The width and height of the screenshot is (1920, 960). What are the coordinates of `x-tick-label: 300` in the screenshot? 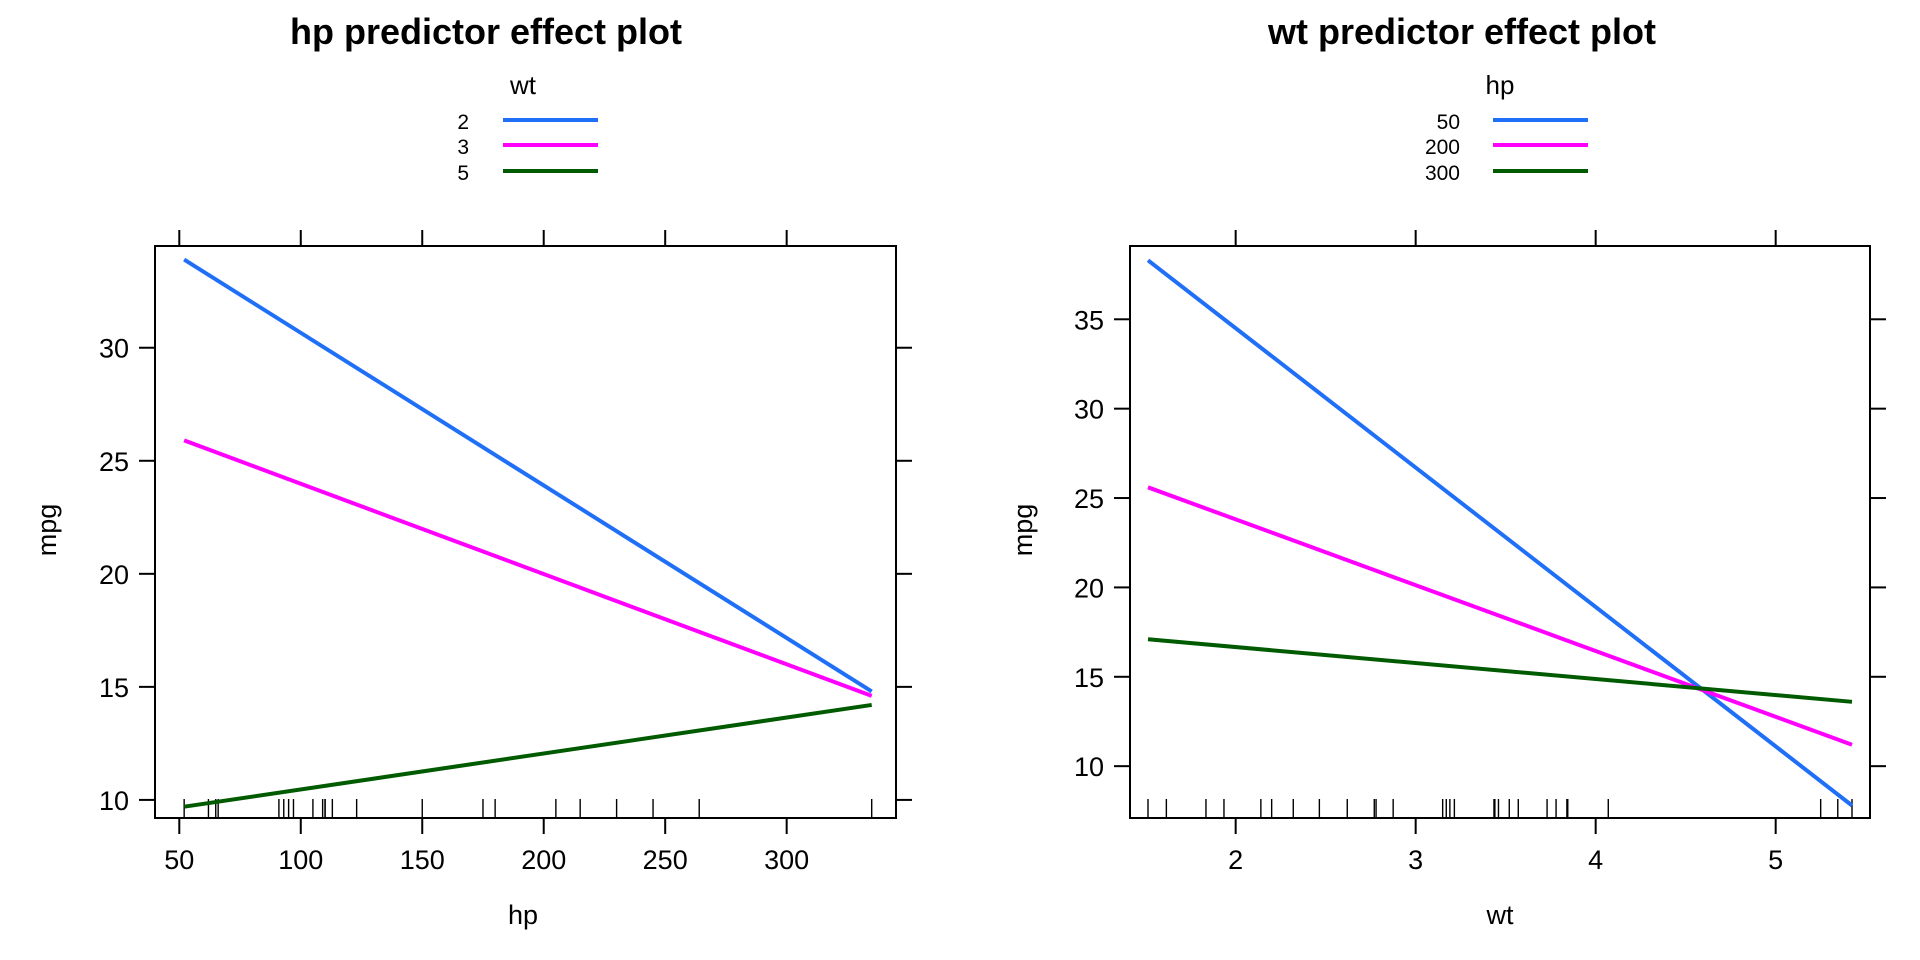 It's located at (786, 860).